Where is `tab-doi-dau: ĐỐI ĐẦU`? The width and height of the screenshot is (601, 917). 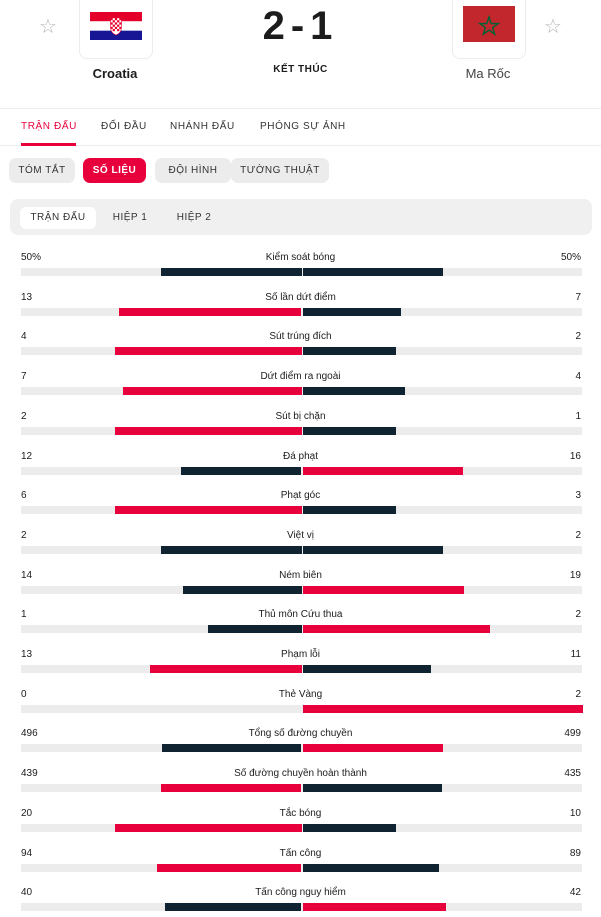
tab-doi-dau: ĐỐI ĐẦU is located at coordinates (124, 126).